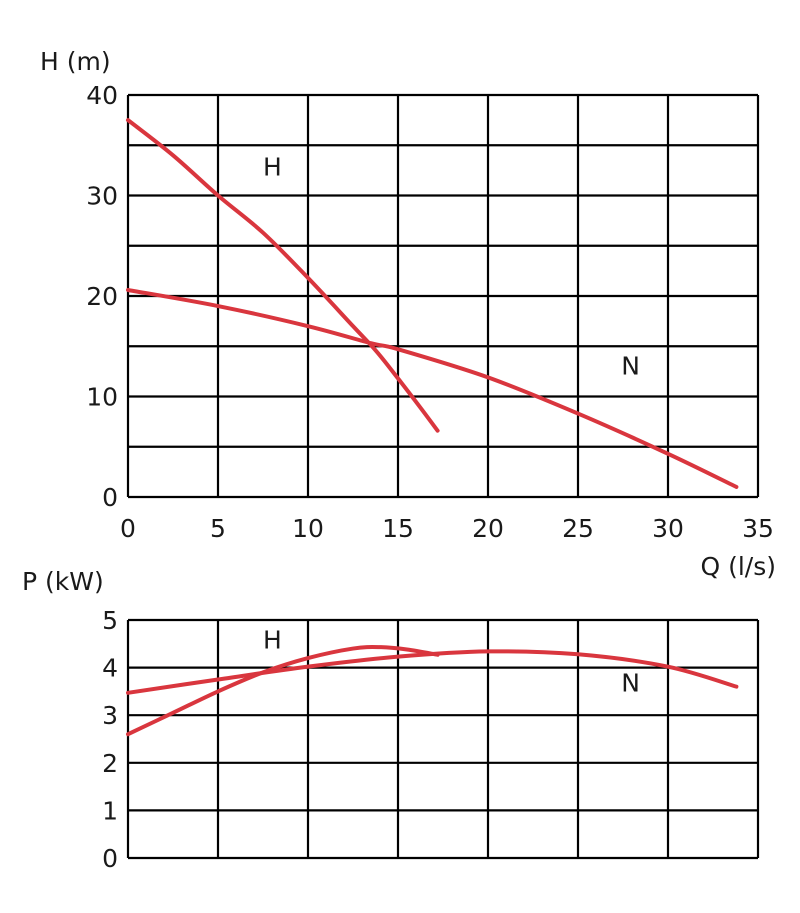  What do you see at coordinates (102, 397) in the screenshot?
I see `head-y-tick-label: 10` at bounding box center [102, 397].